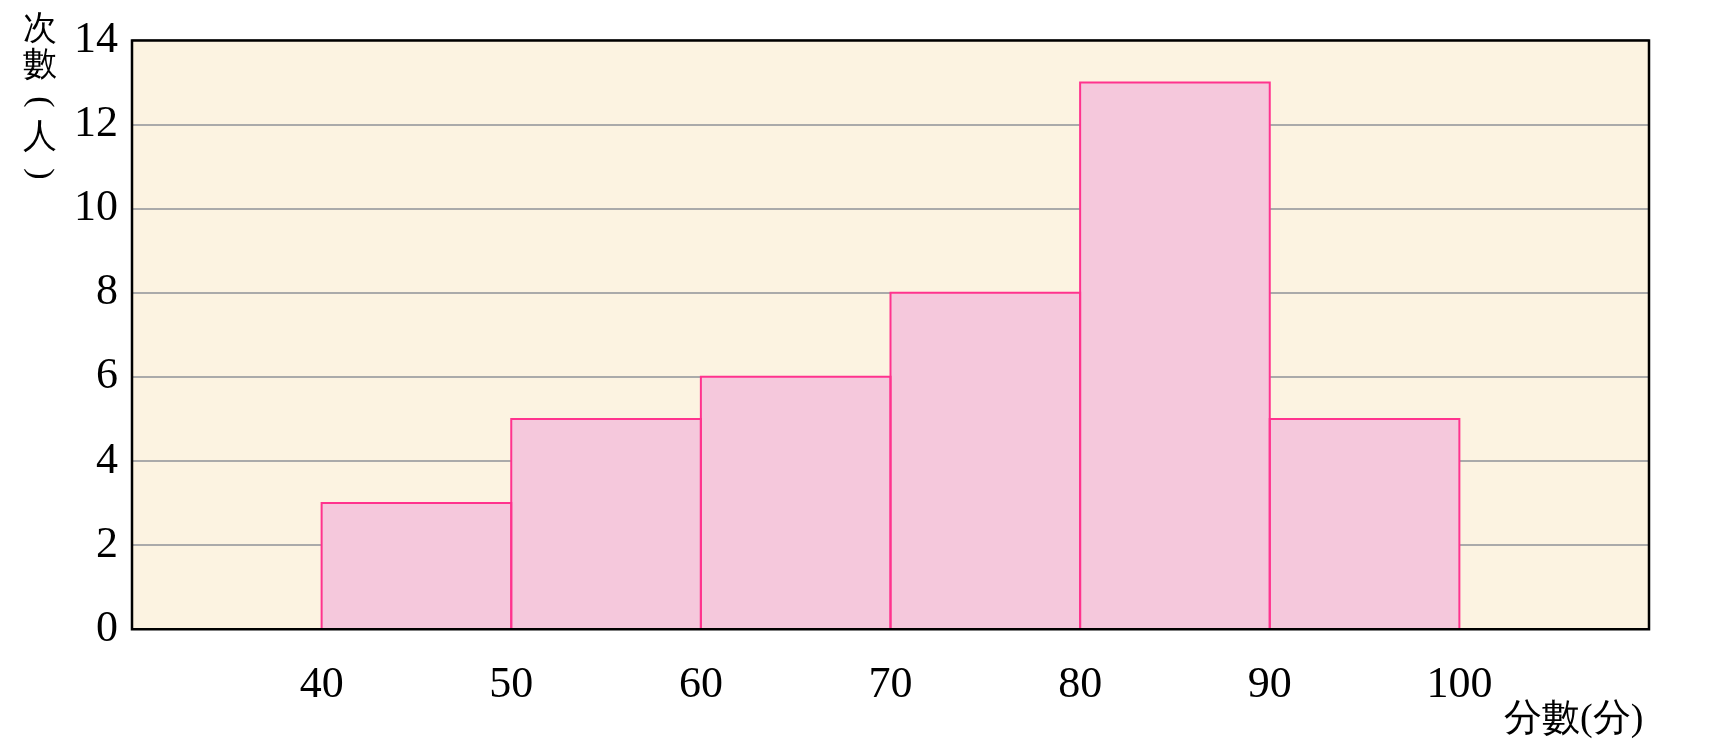 This screenshot has width=1725, height=746. What do you see at coordinates (42, 94) in the screenshot?
I see `y-axis-title: 次數(人)` at bounding box center [42, 94].